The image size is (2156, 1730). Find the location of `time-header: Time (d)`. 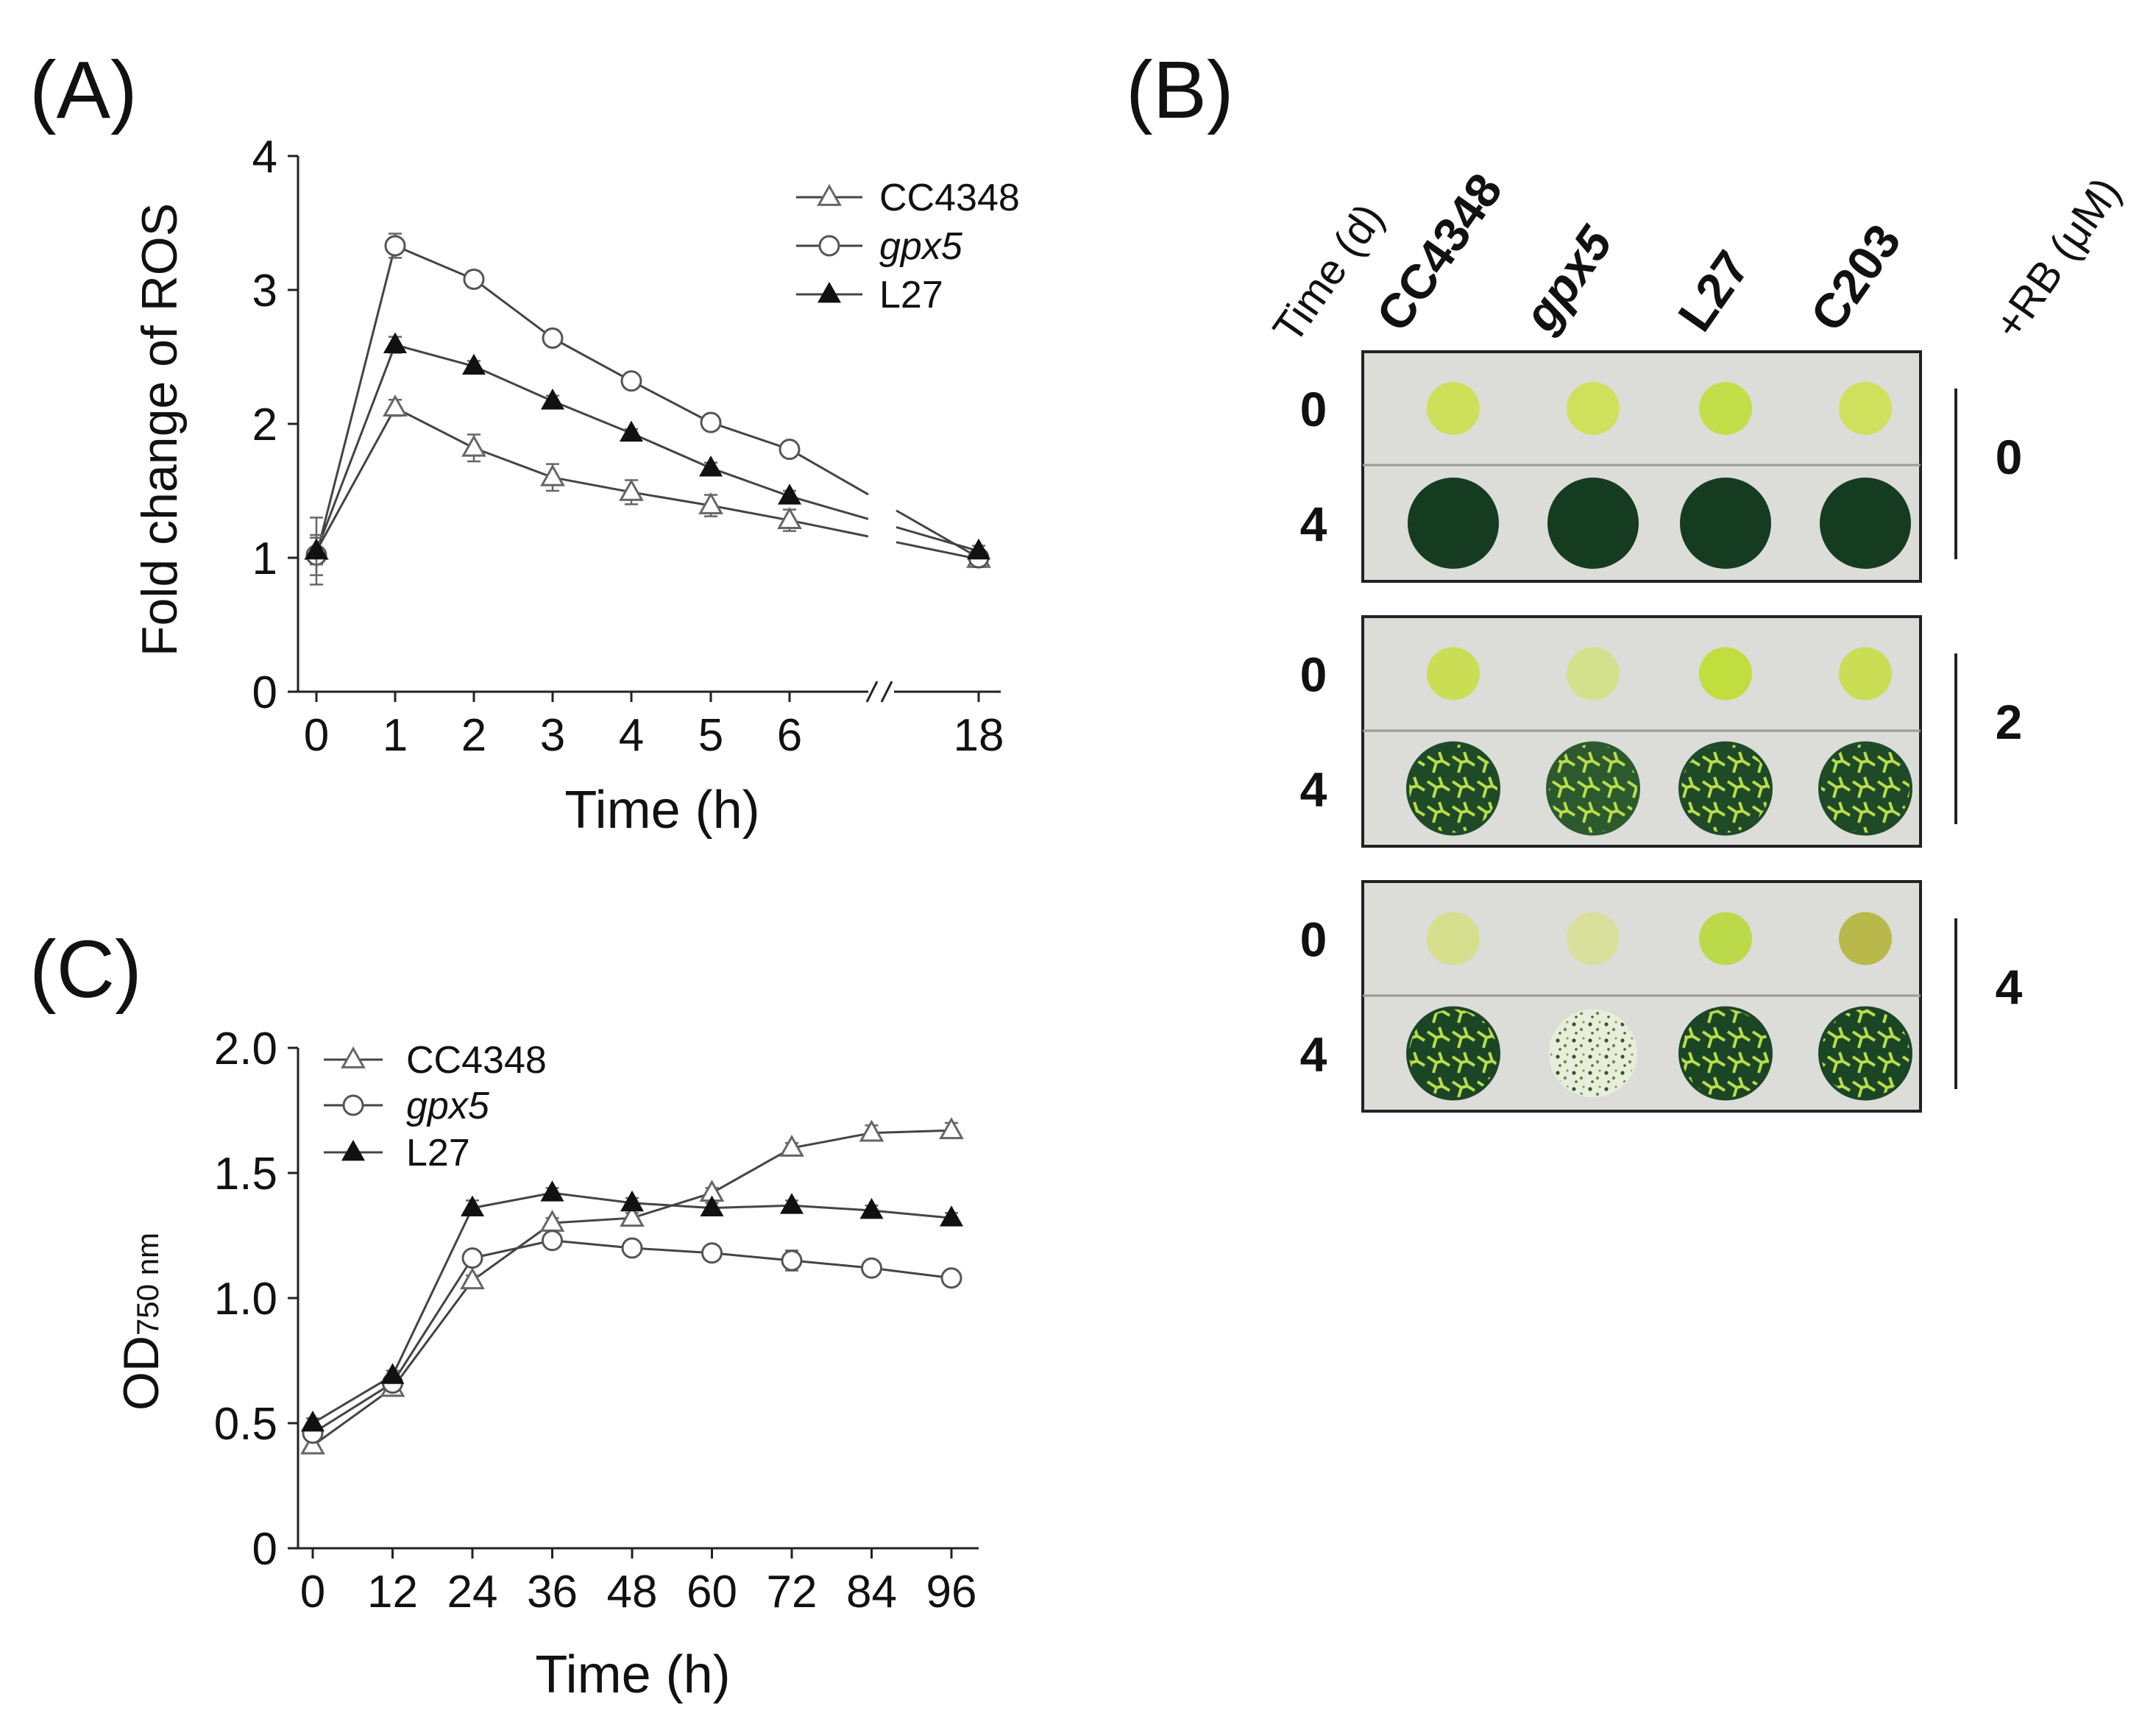

time-header: Time (d) is located at coordinates (1328, 273).